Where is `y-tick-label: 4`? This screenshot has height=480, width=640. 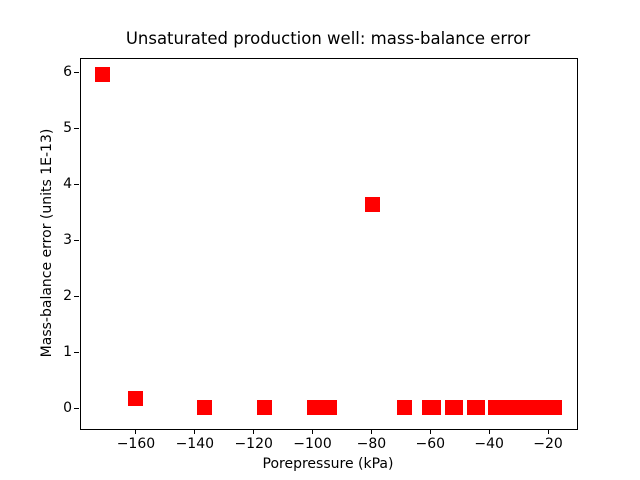
y-tick-label: 4 is located at coordinates (67, 183).